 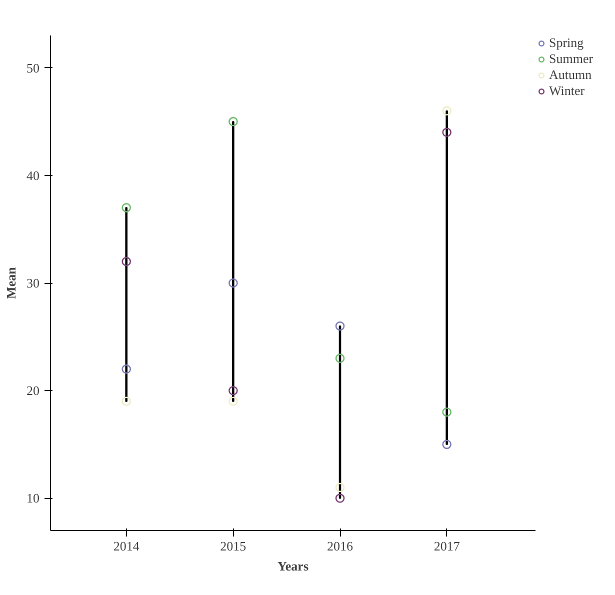 What do you see at coordinates (126, 546) in the screenshot?
I see `x-tick-label: 2014` at bounding box center [126, 546].